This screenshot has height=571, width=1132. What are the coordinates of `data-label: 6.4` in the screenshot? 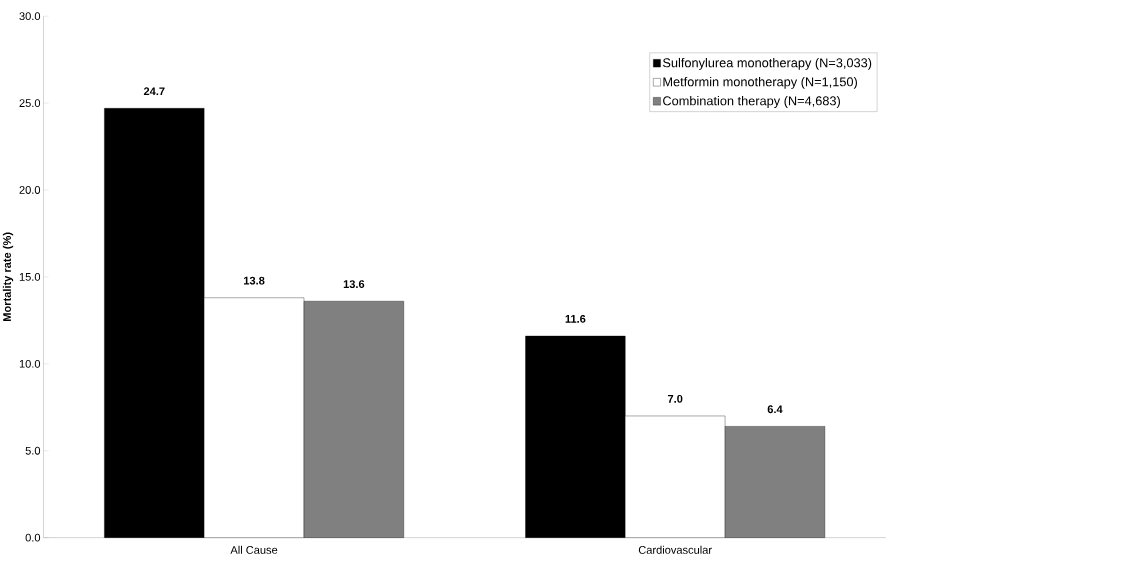 It's located at (775, 409).